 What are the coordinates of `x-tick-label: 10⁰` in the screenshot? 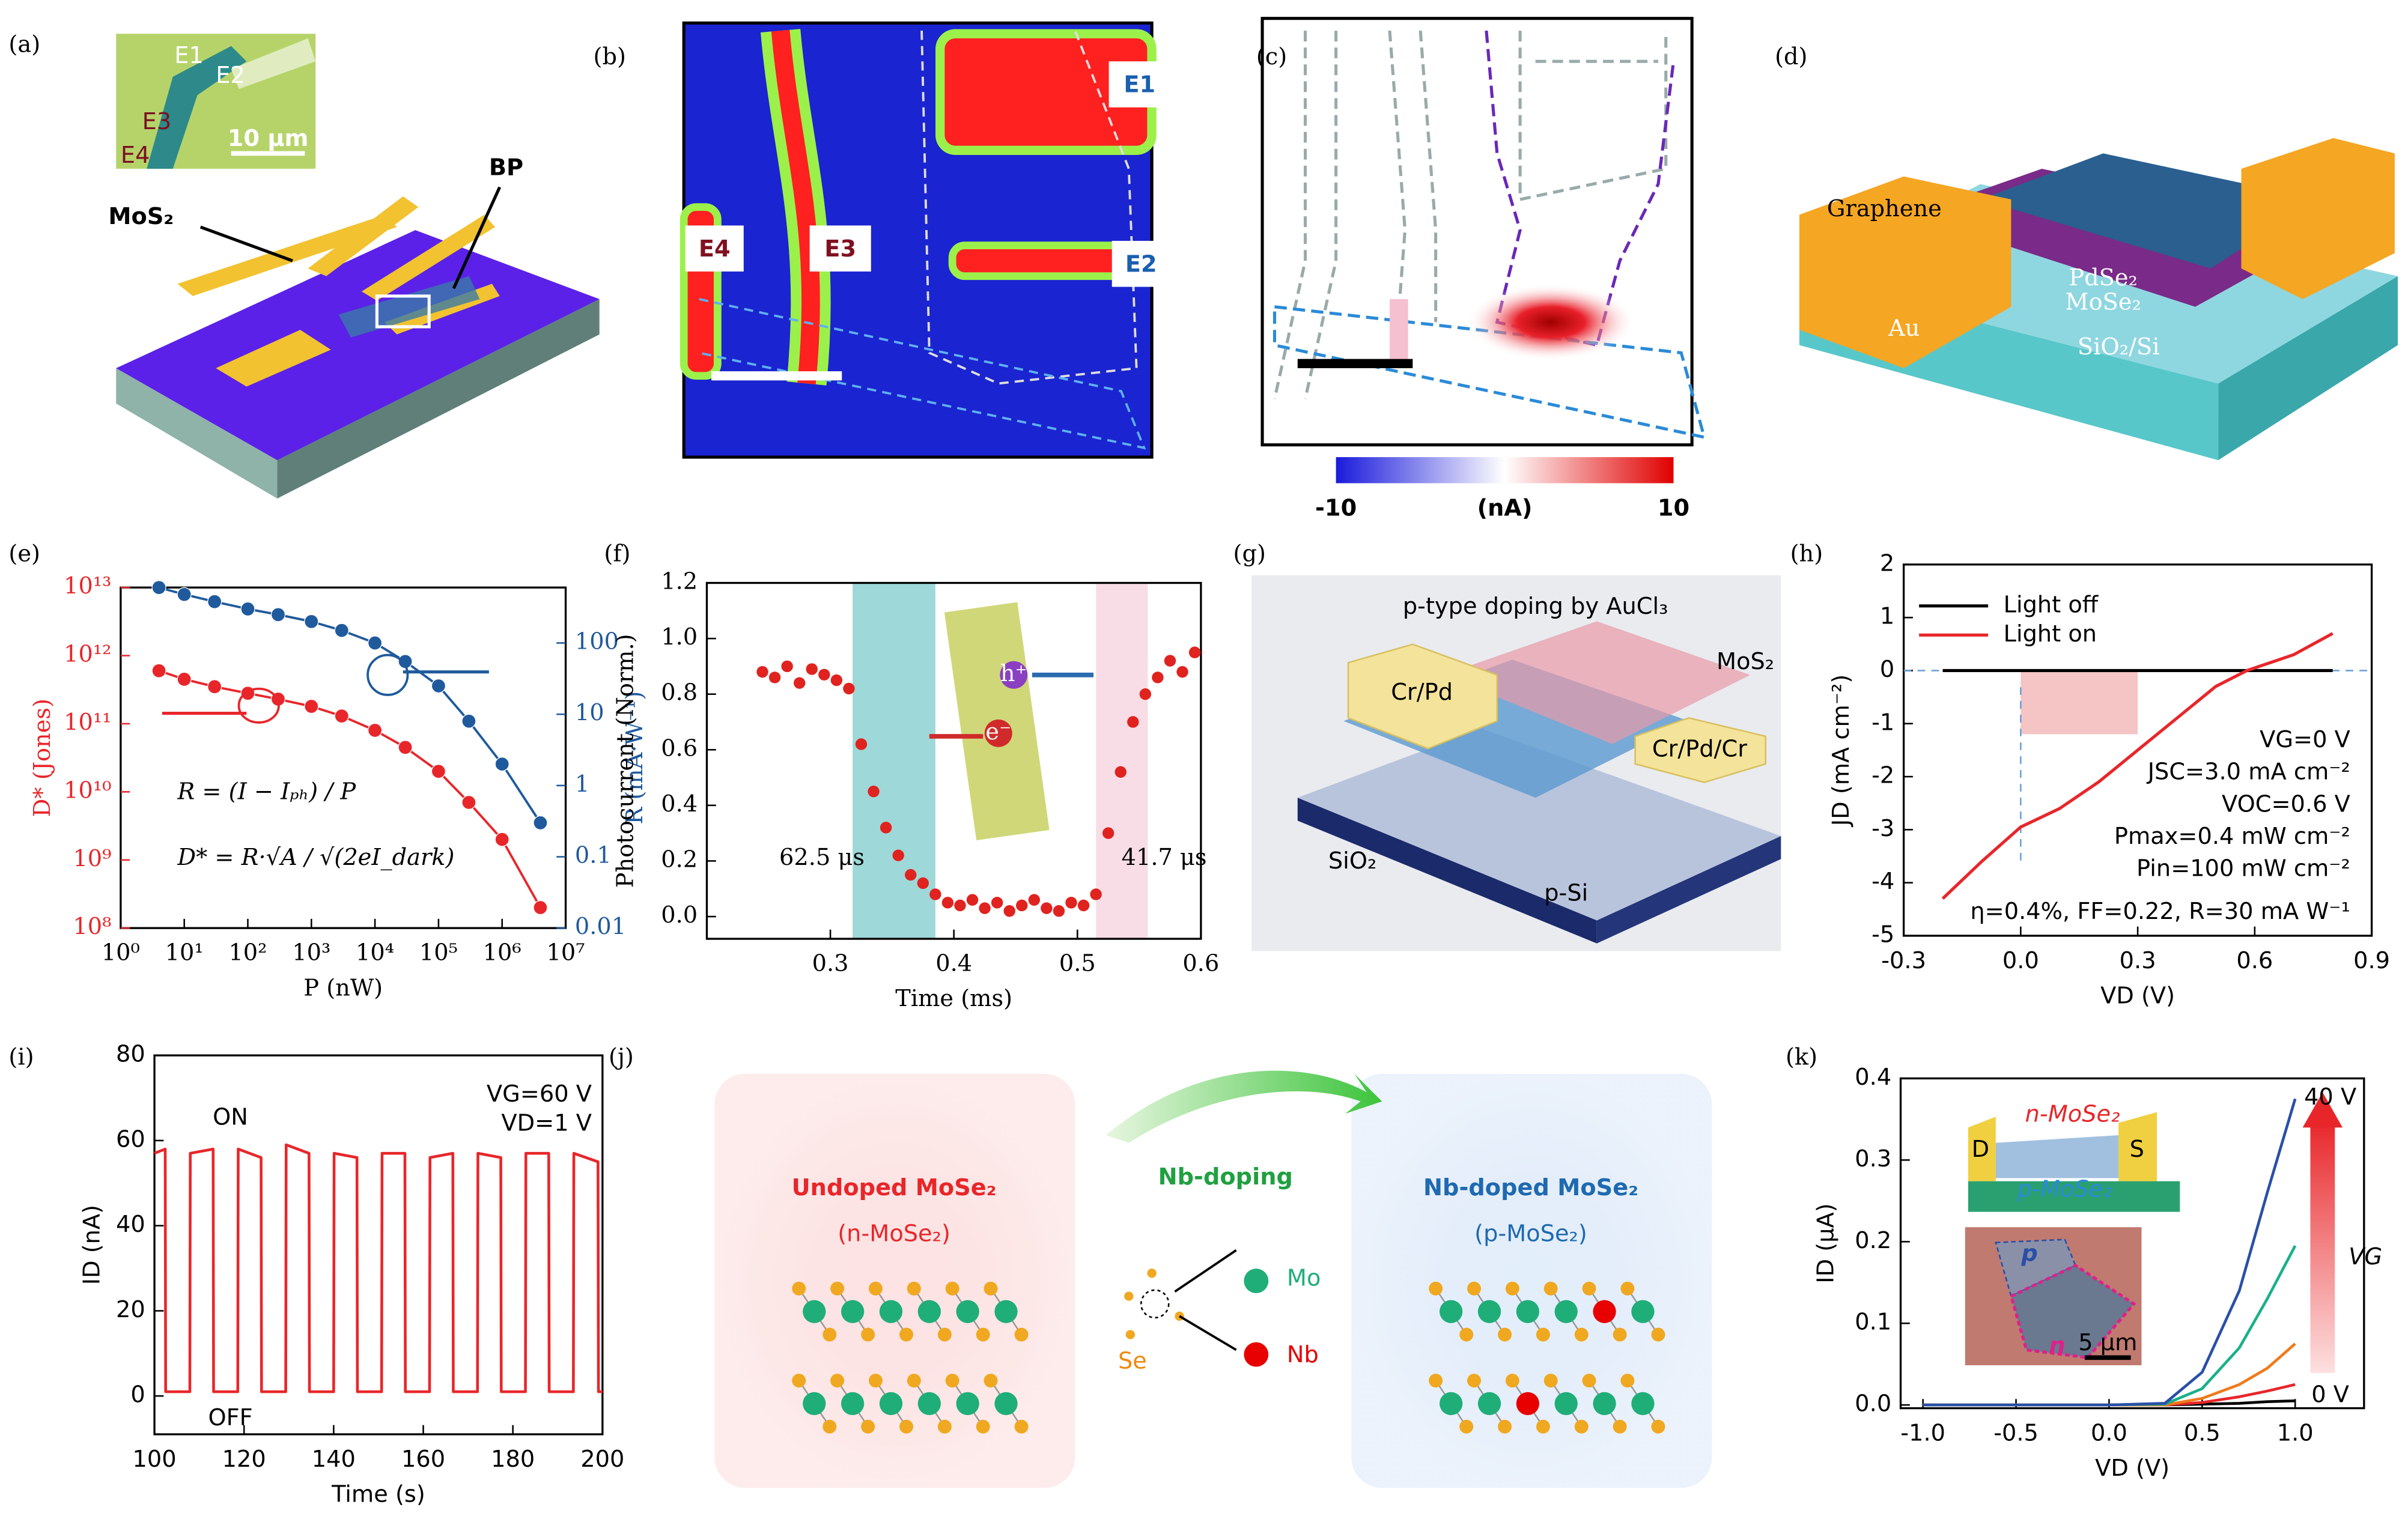 It's located at (121, 952).